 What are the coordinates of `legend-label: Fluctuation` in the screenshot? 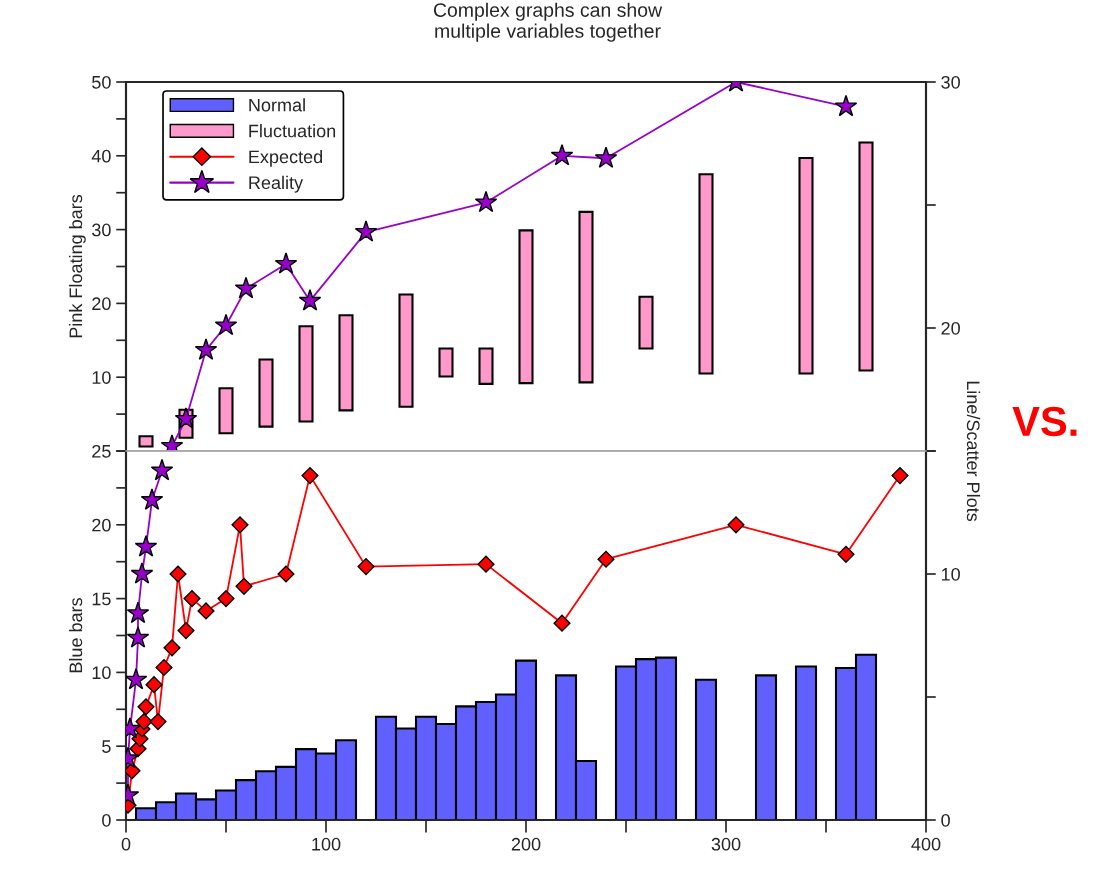 It's located at (292, 131).